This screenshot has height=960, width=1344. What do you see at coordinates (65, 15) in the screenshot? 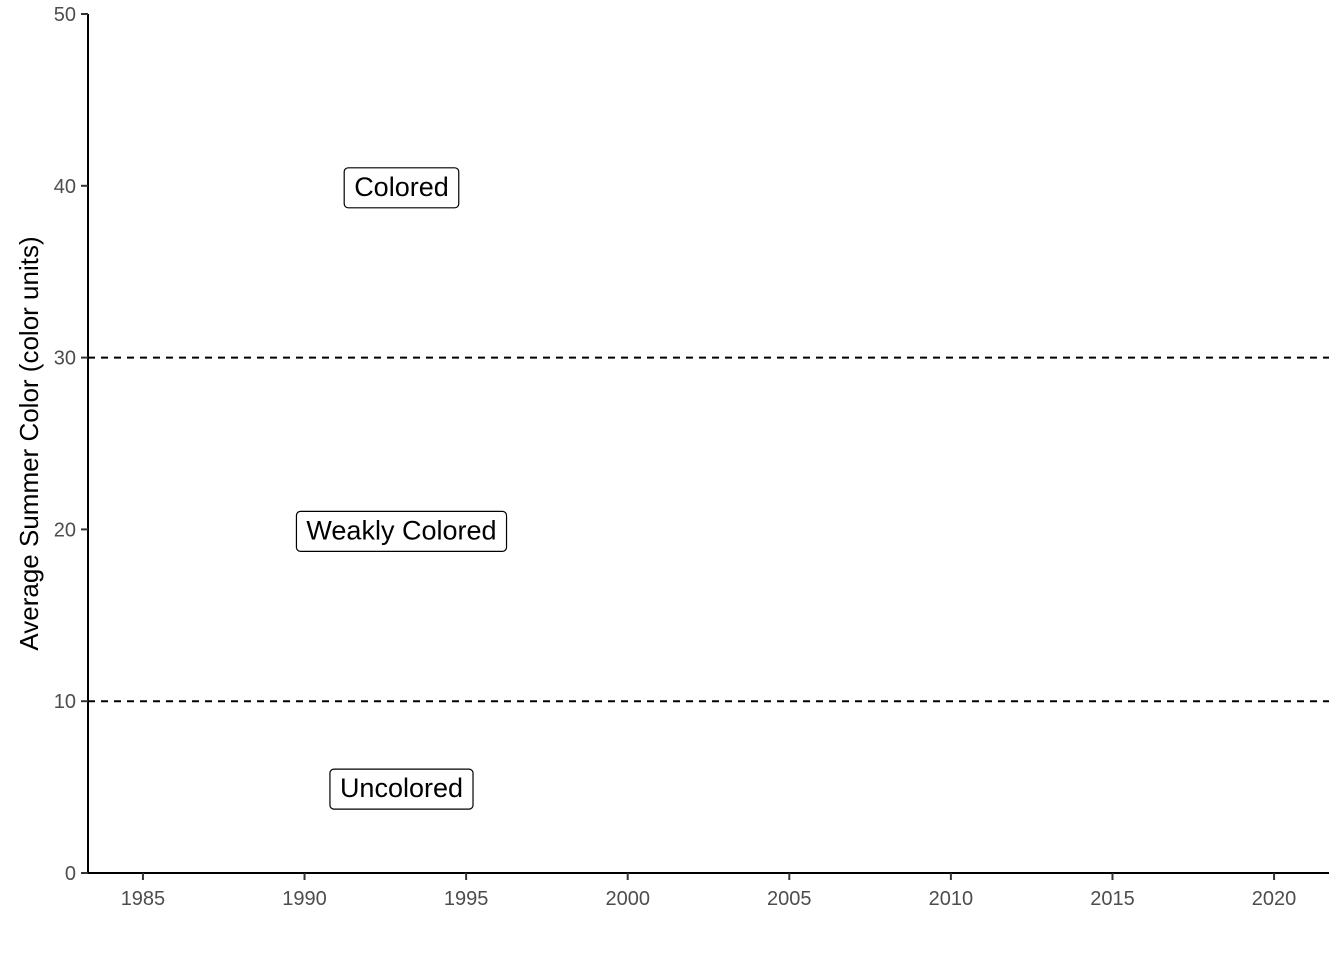
I see `y-tick-label: 50` at bounding box center [65, 15].